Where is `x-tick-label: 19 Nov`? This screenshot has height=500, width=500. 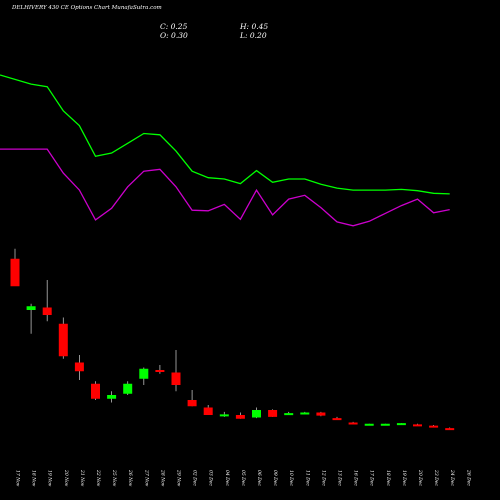
x-tick-label: 19 Nov is located at coordinates (50, 478).